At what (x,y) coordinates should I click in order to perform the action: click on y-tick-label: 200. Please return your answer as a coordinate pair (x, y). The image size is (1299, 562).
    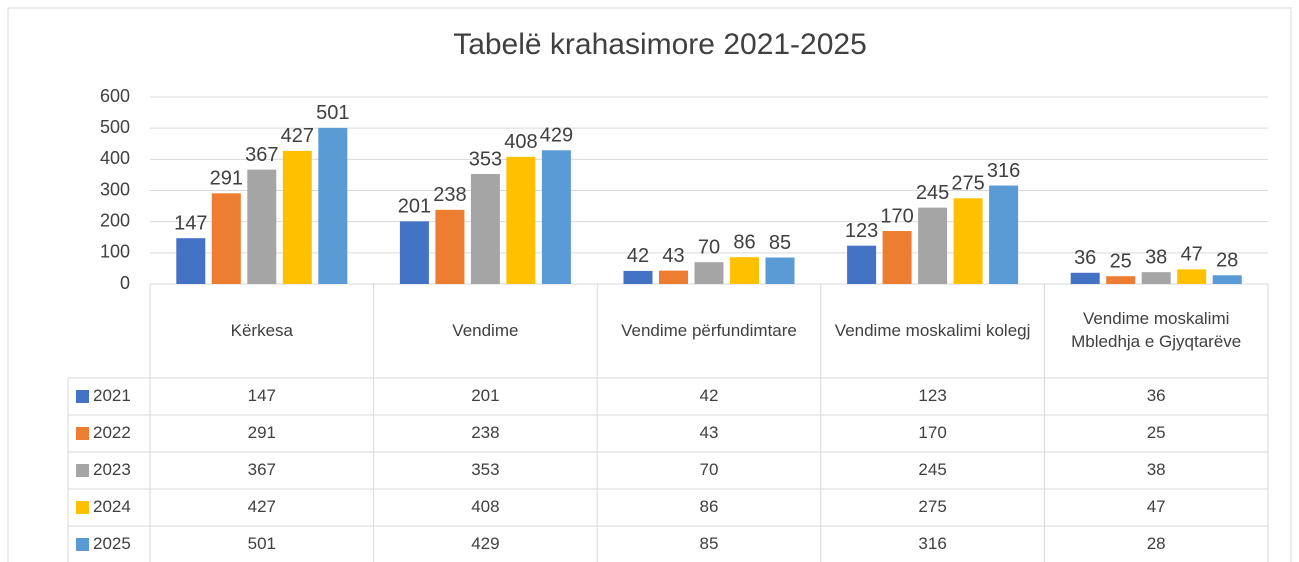
    Looking at the image, I should click on (115, 220).